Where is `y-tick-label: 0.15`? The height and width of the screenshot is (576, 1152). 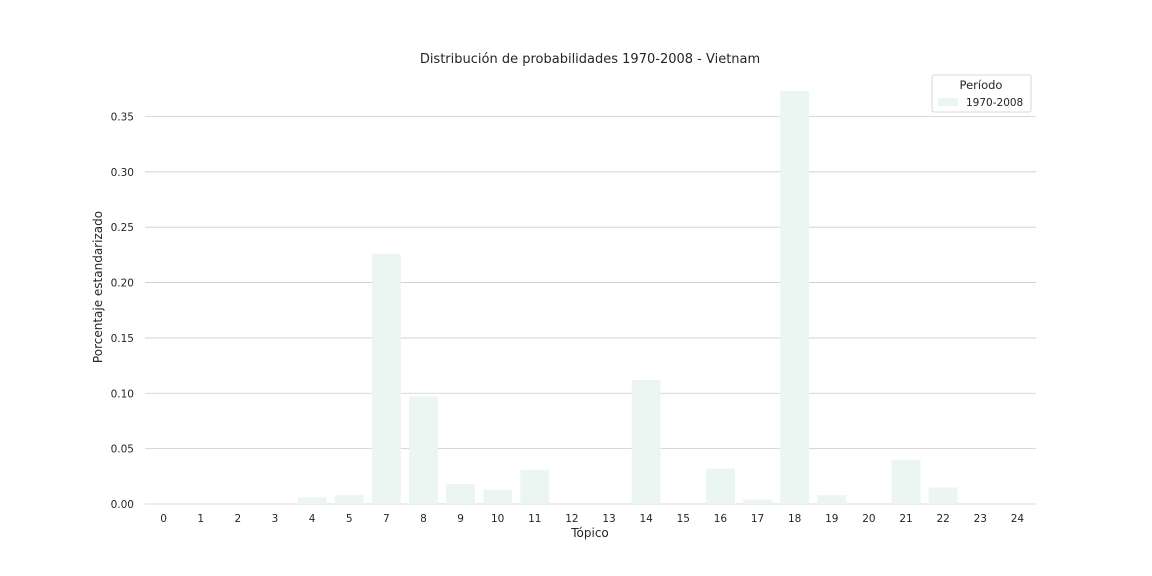
y-tick-label: 0.15 is located at coordinates (122, 339).